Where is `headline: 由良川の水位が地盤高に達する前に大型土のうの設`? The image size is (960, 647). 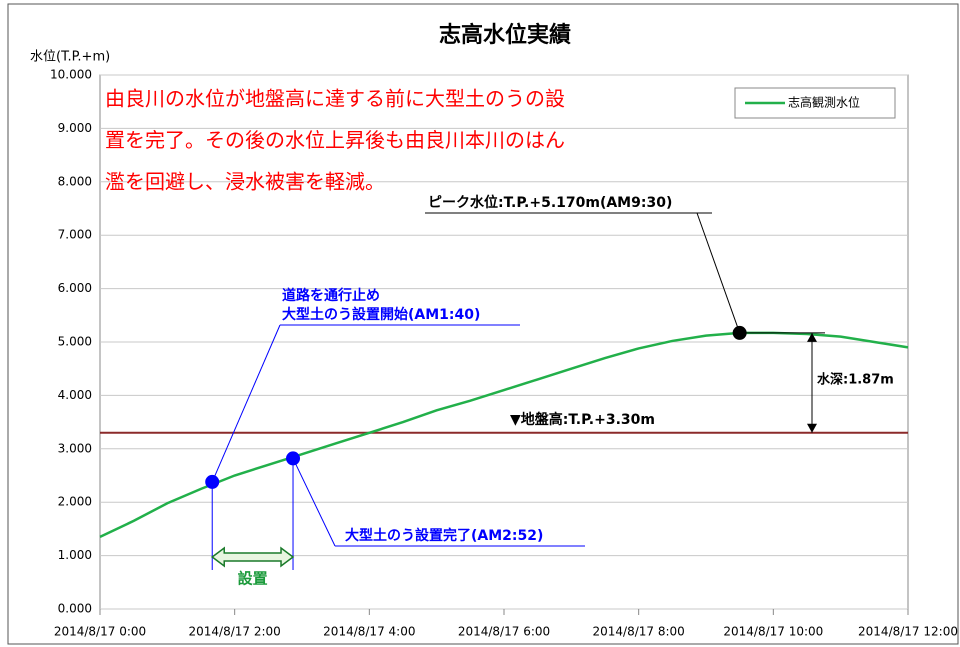 headline: 由良川の水位が地盤高に達する前に大型土のうの設 is located at coordinates (335, 99).